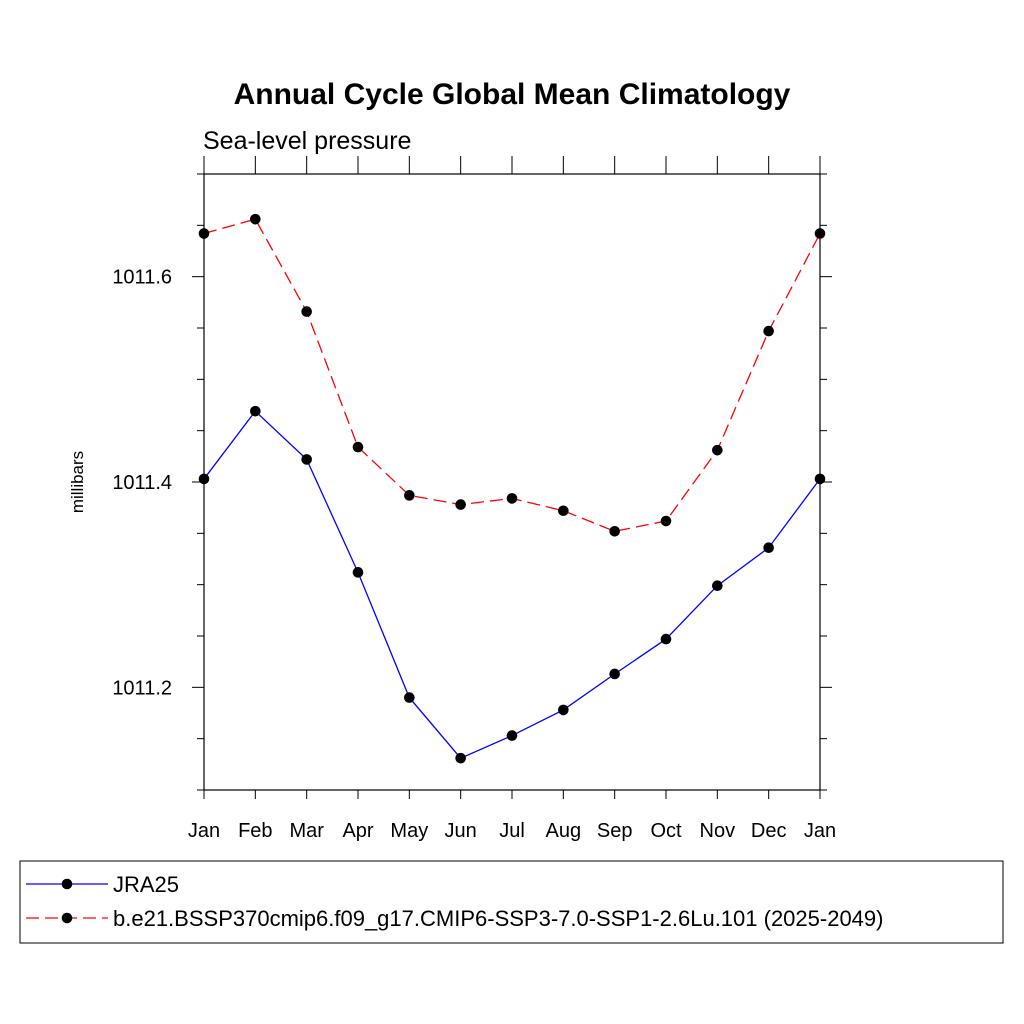 The height and width of the screenshot is (1024, 1024). What do you see at coordinates (409, 831) in the screenshot?
I see `x-tick-label: May` at bounding box center [409, 831].